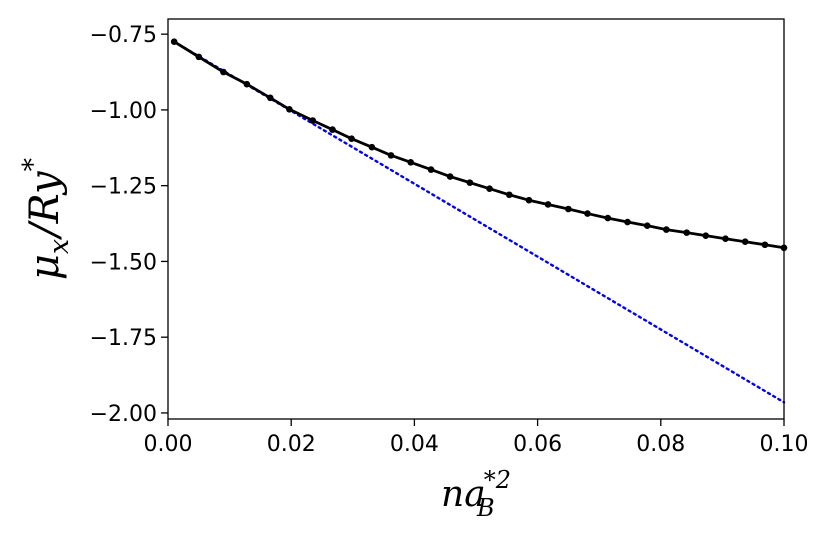 This screenshot has height=534, width=831. I want to click on x-tick-label: 0.00, so click(168, 444).